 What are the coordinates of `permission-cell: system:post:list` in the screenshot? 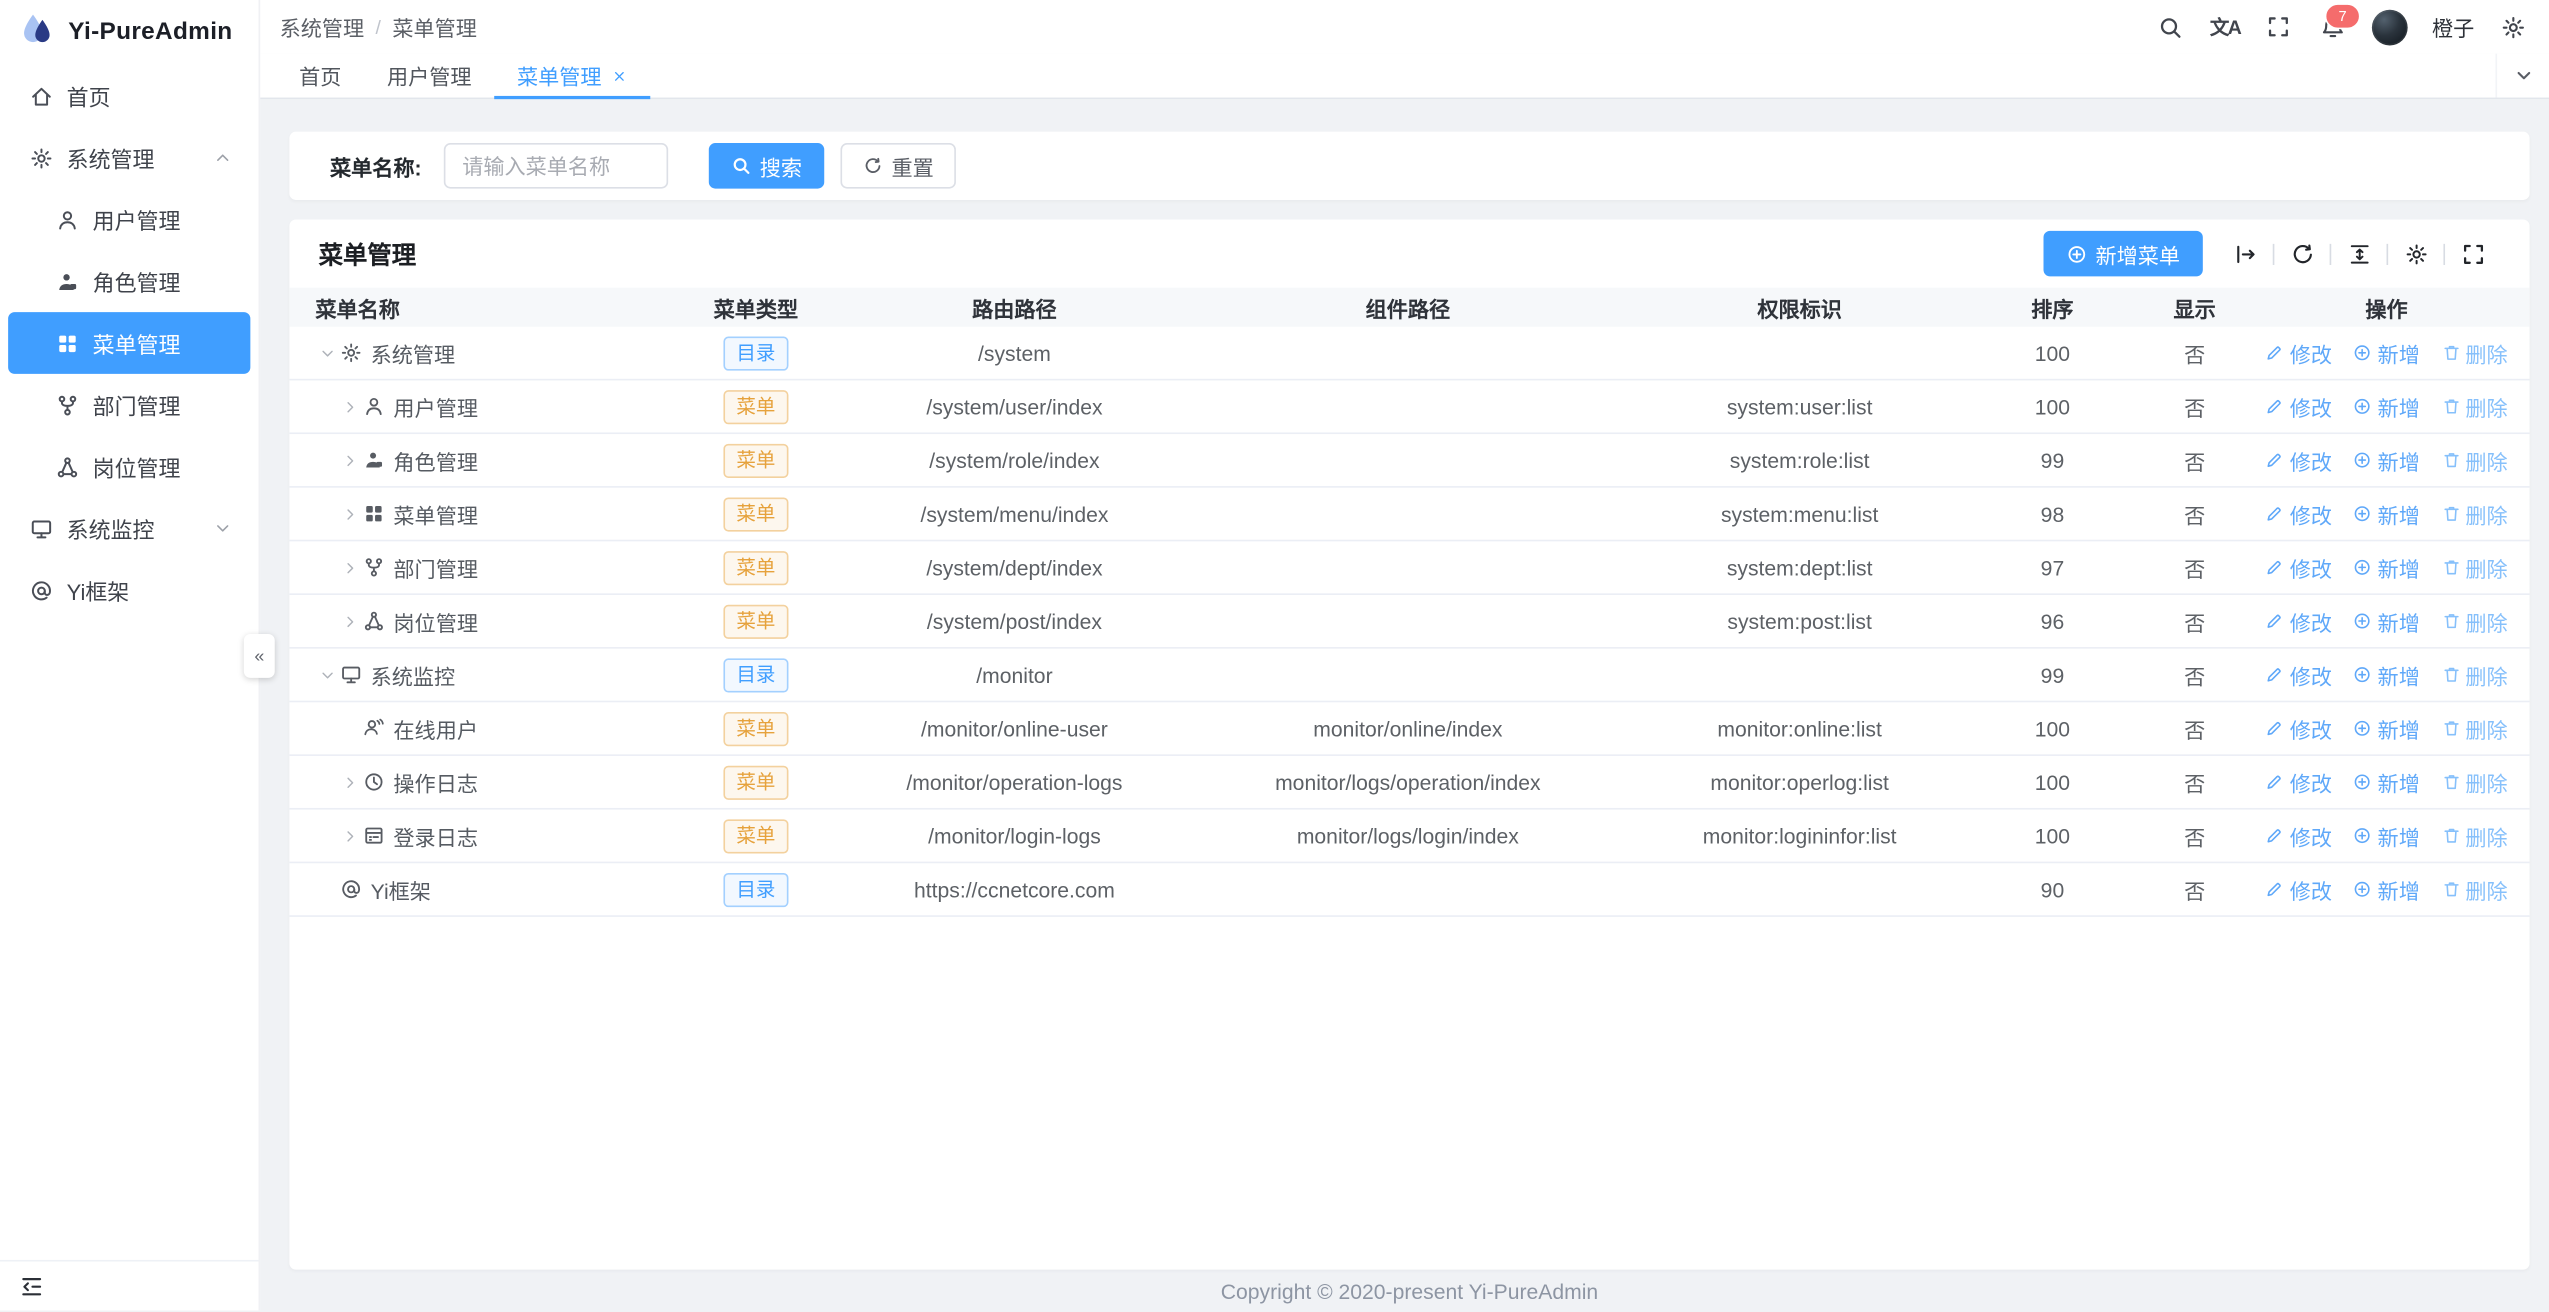 It's located at (1799, 621).